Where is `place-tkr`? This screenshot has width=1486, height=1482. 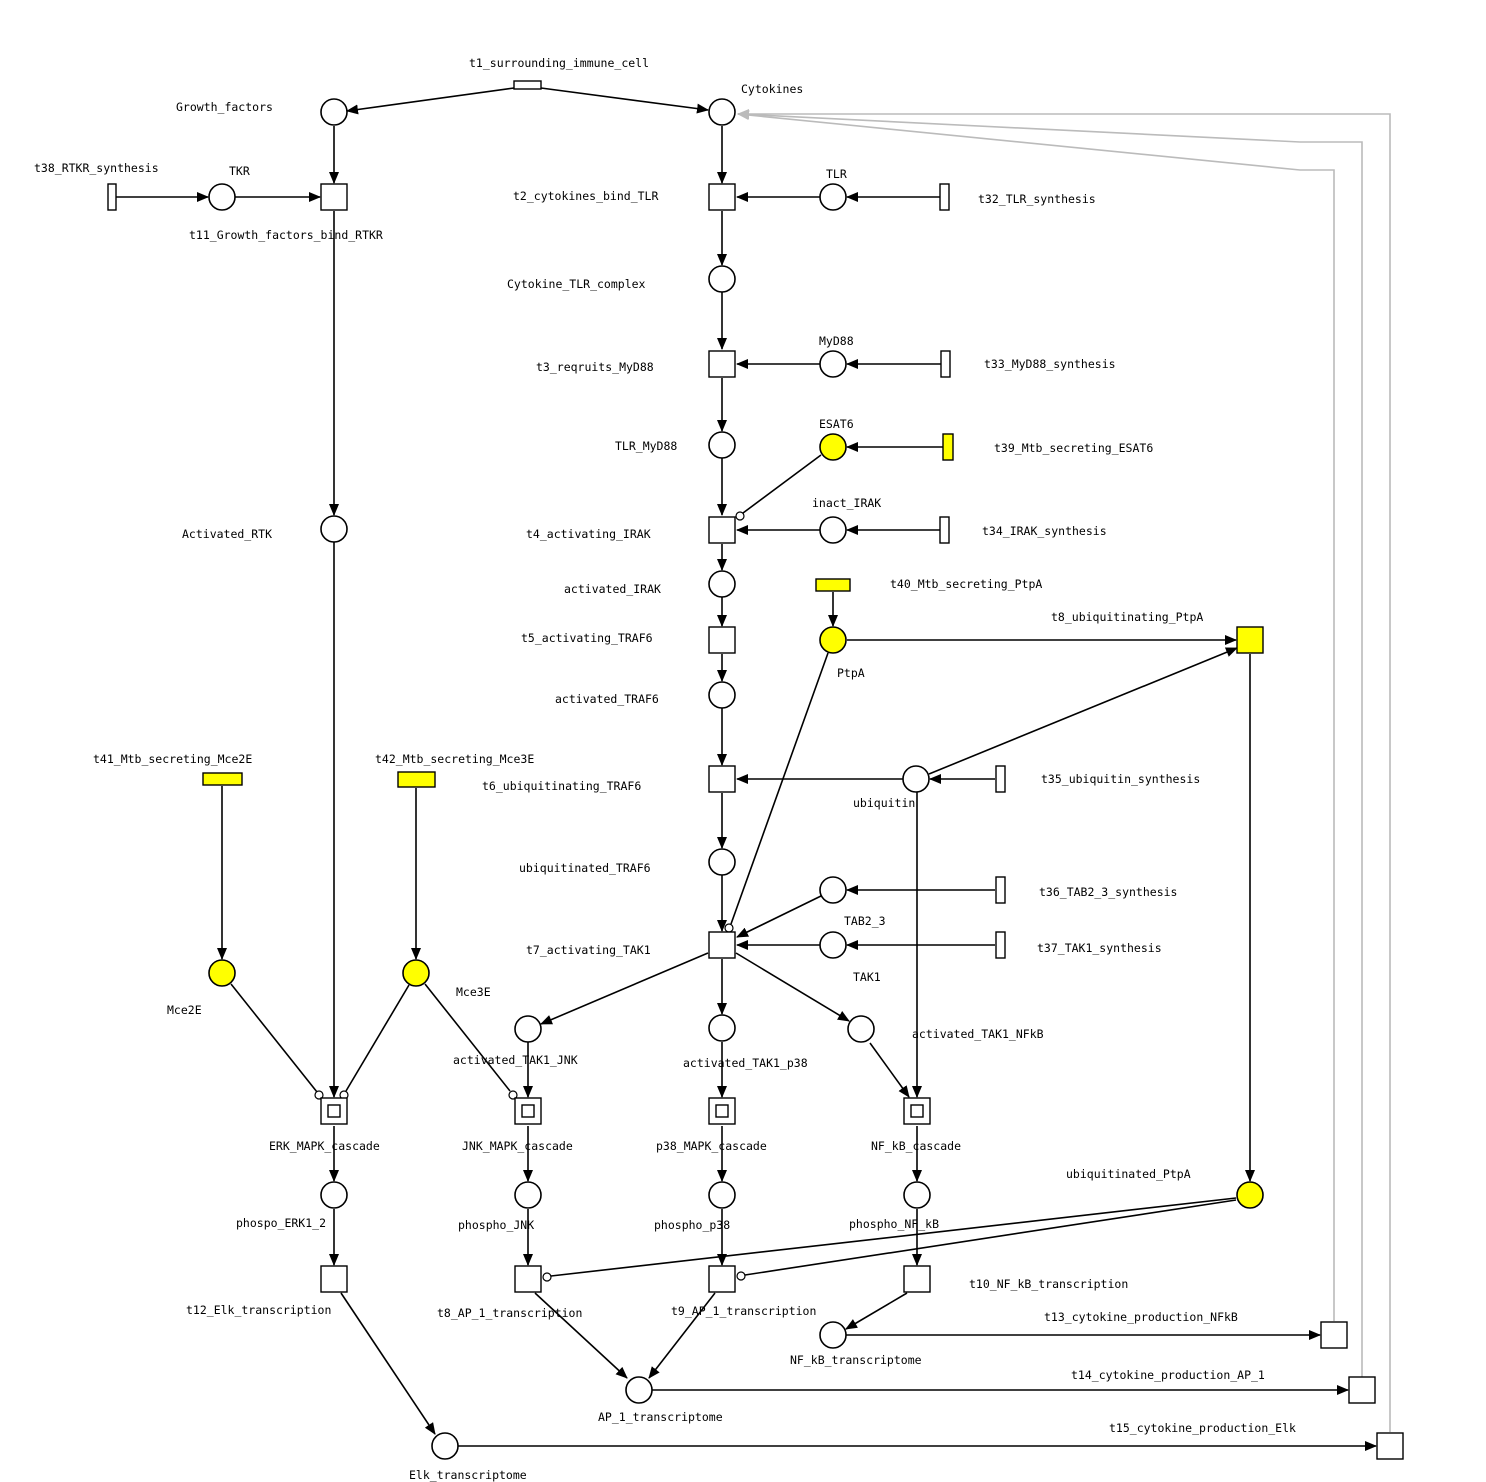 place-tkr is located at coordinates (222, 197).